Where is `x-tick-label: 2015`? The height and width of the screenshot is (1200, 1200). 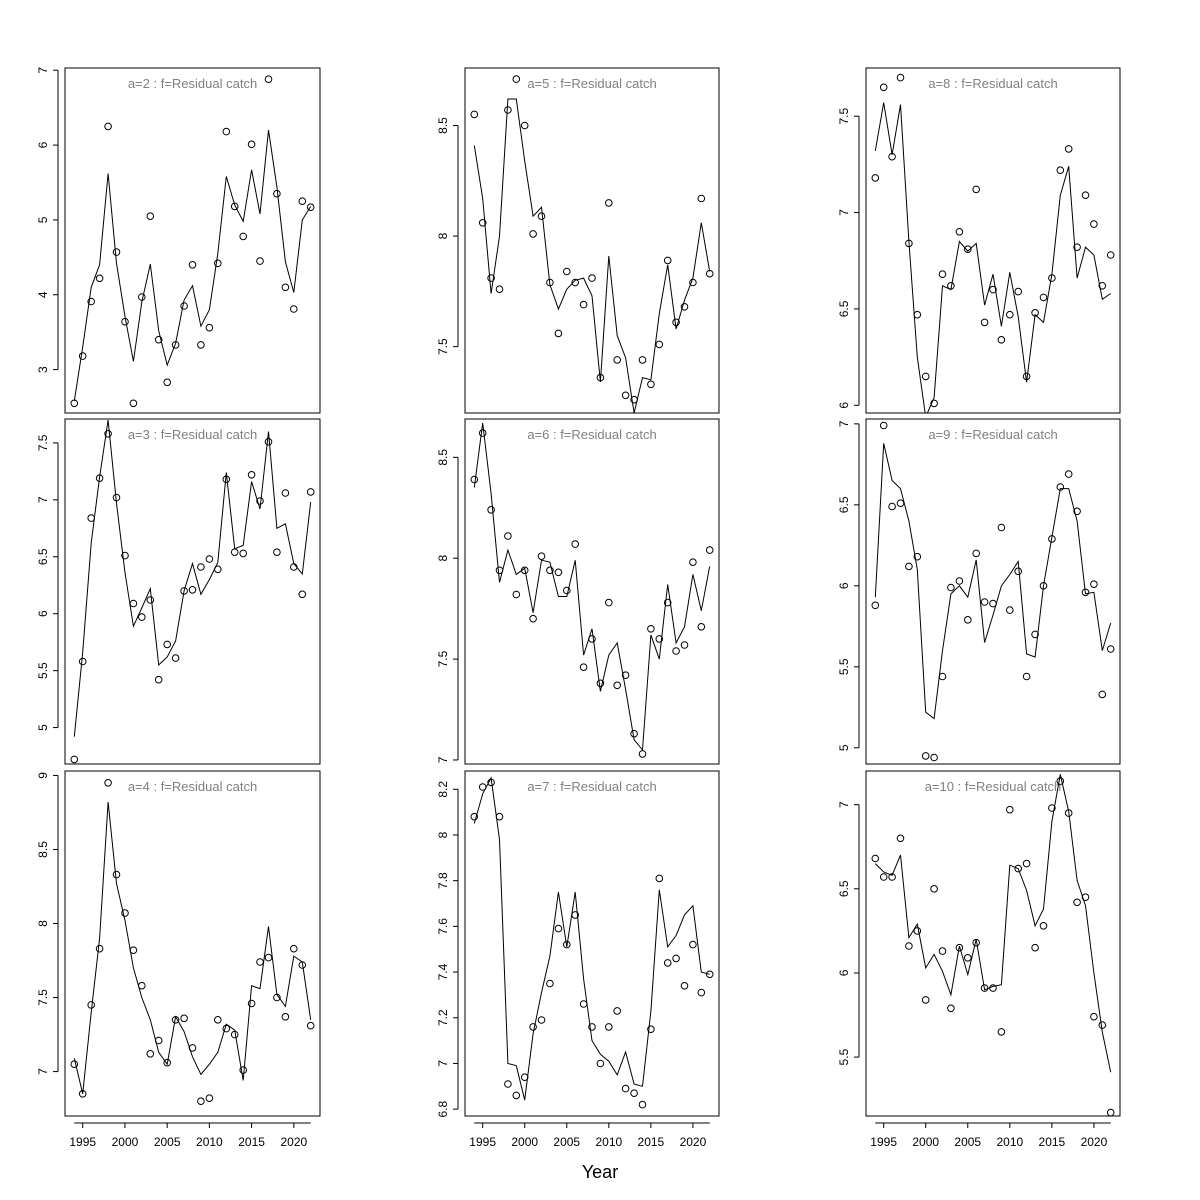 x-tick-label: 2015 is located at coordinates (651, 1142).